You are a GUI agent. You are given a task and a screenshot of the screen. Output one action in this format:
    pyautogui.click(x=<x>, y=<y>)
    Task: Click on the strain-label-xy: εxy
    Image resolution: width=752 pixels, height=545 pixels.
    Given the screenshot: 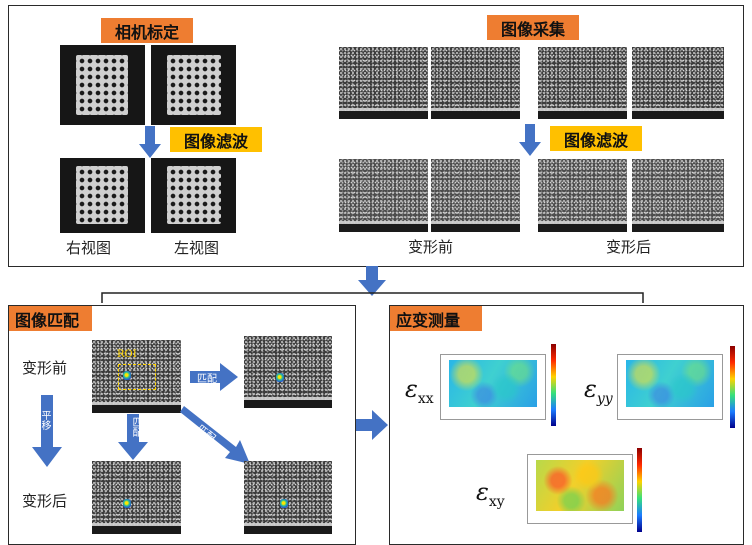 What is the action you would take?
    pyautogui.click(x=490, y=494)
    